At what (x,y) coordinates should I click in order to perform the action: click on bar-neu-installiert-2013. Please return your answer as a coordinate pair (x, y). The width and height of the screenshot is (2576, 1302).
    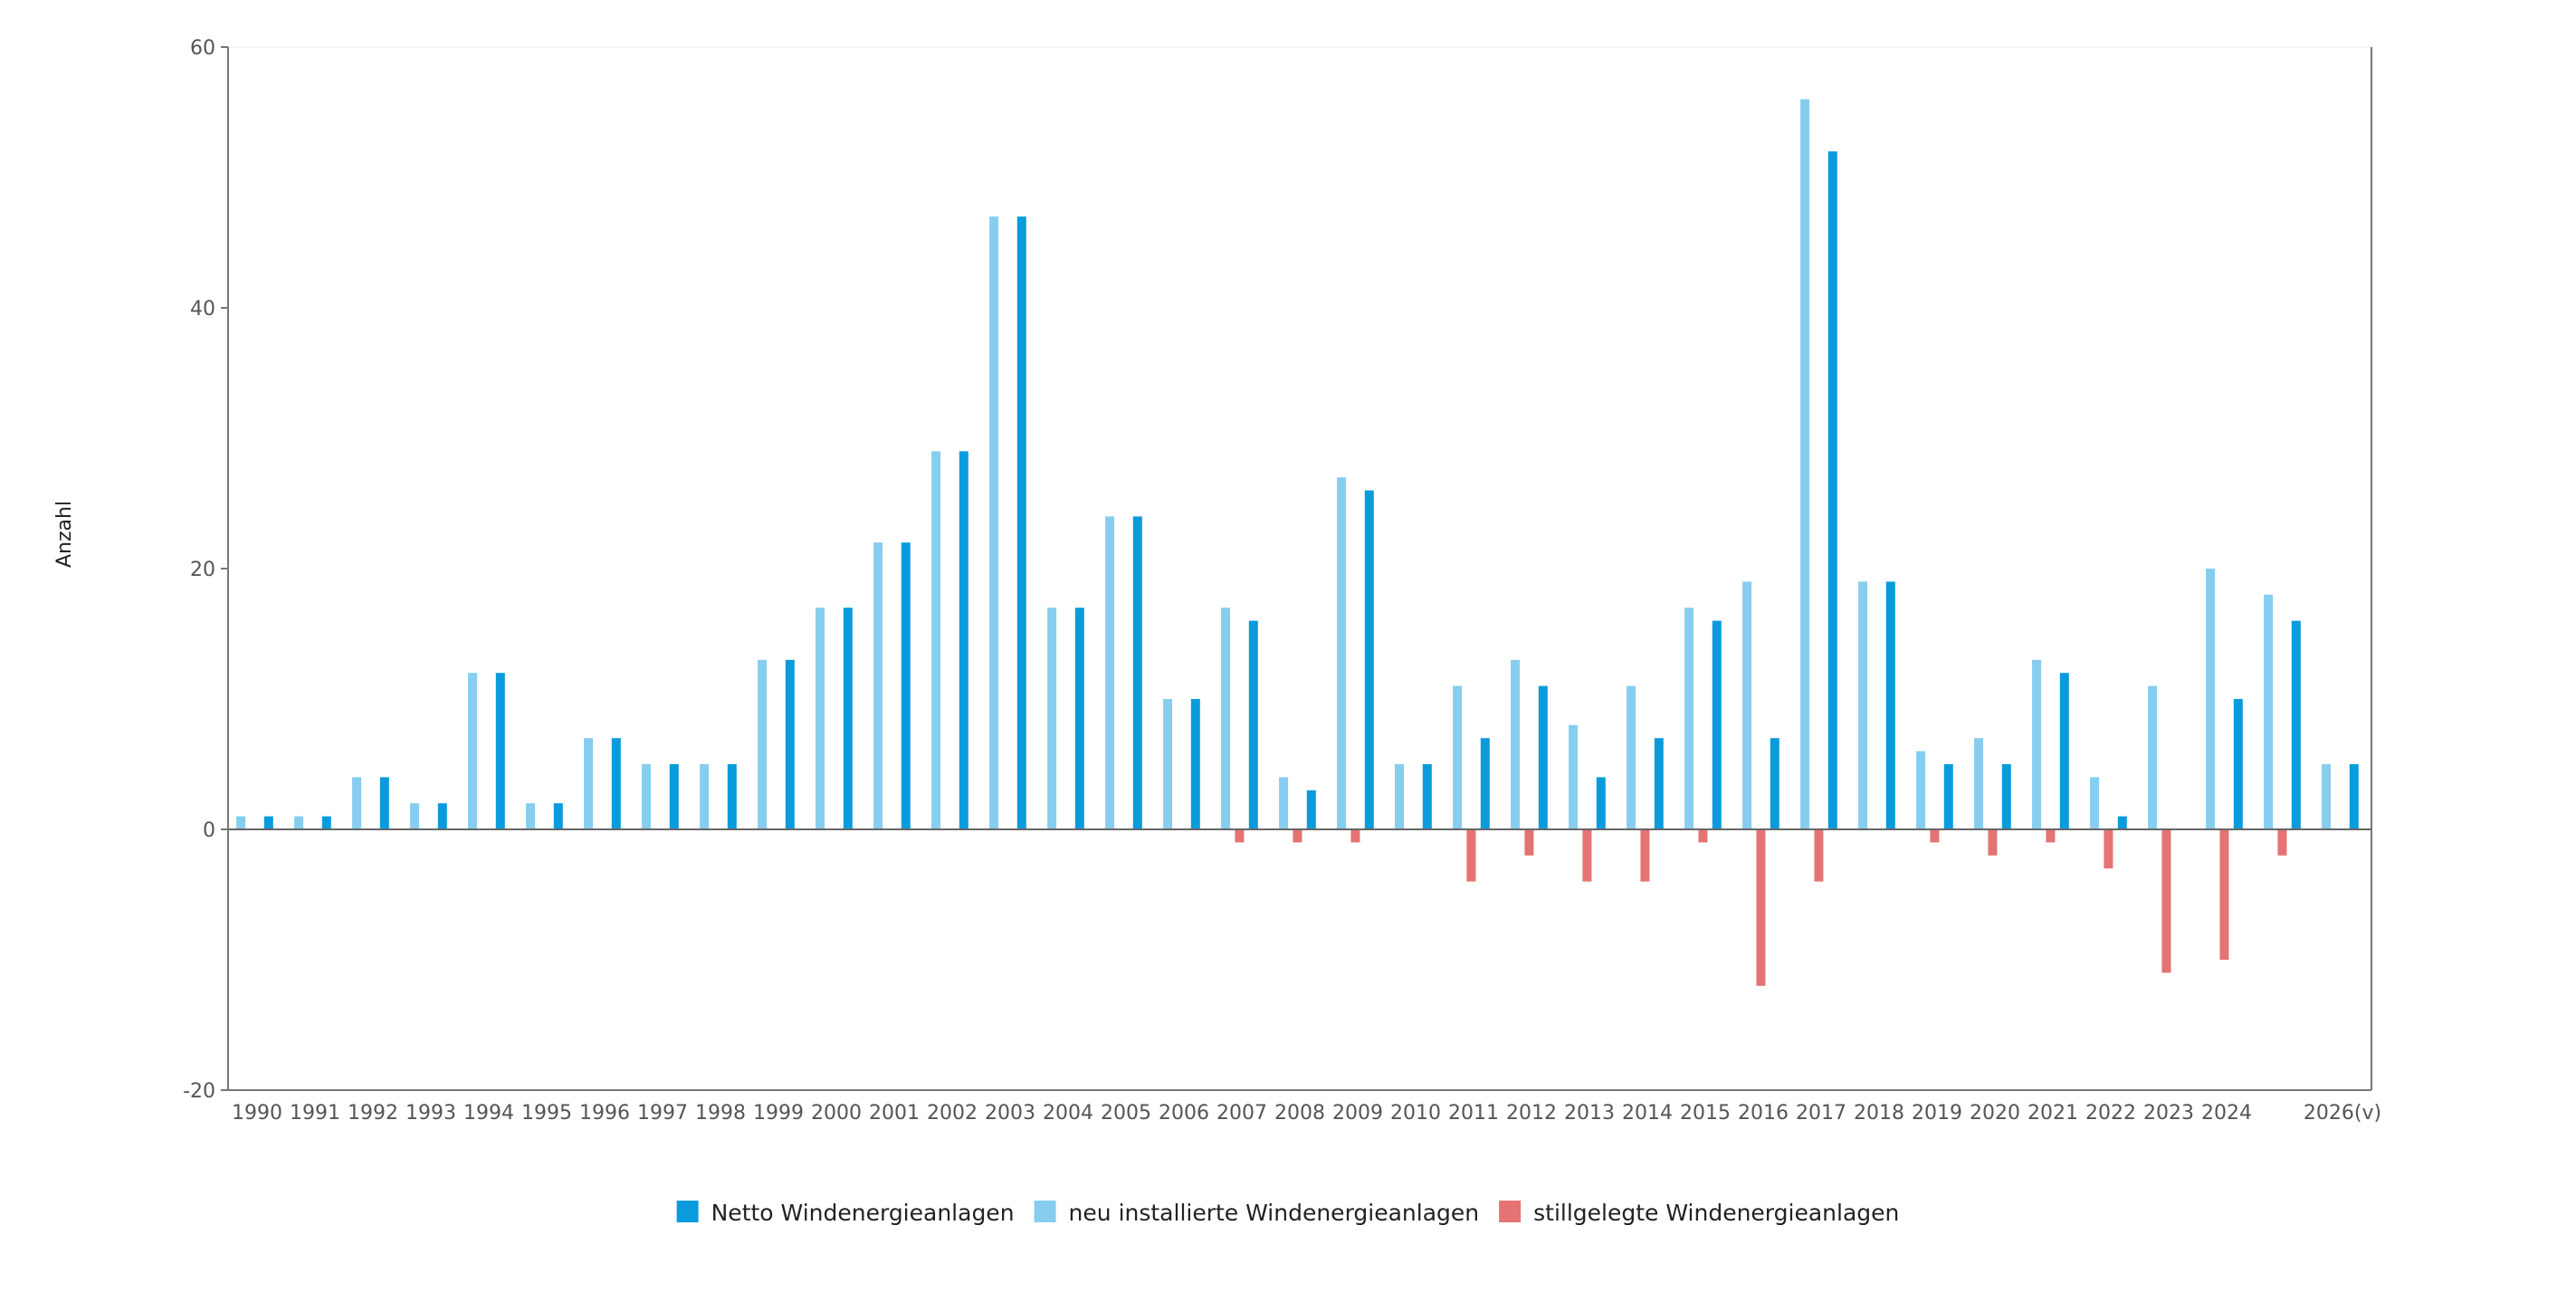
    Looking at the image, I should click on (1574, 777).